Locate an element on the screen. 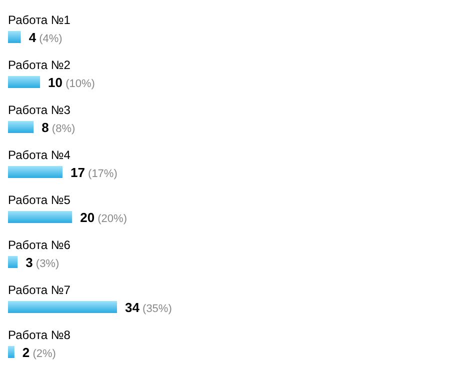  y-tick-label: Работа №8 is located at coordinates (39, 335).